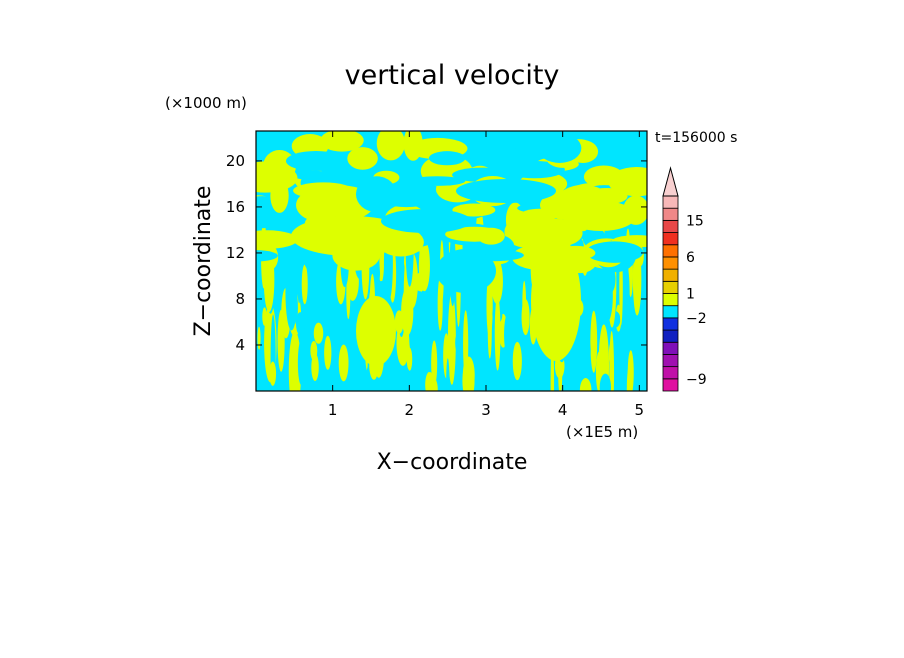 Image resolution: width=904 pixels, height=658 pixels. What do you see at coordinates (452, 75) in the screenshot?
I see `chart-title: vertical velocity` at bounding box center [452, 75].